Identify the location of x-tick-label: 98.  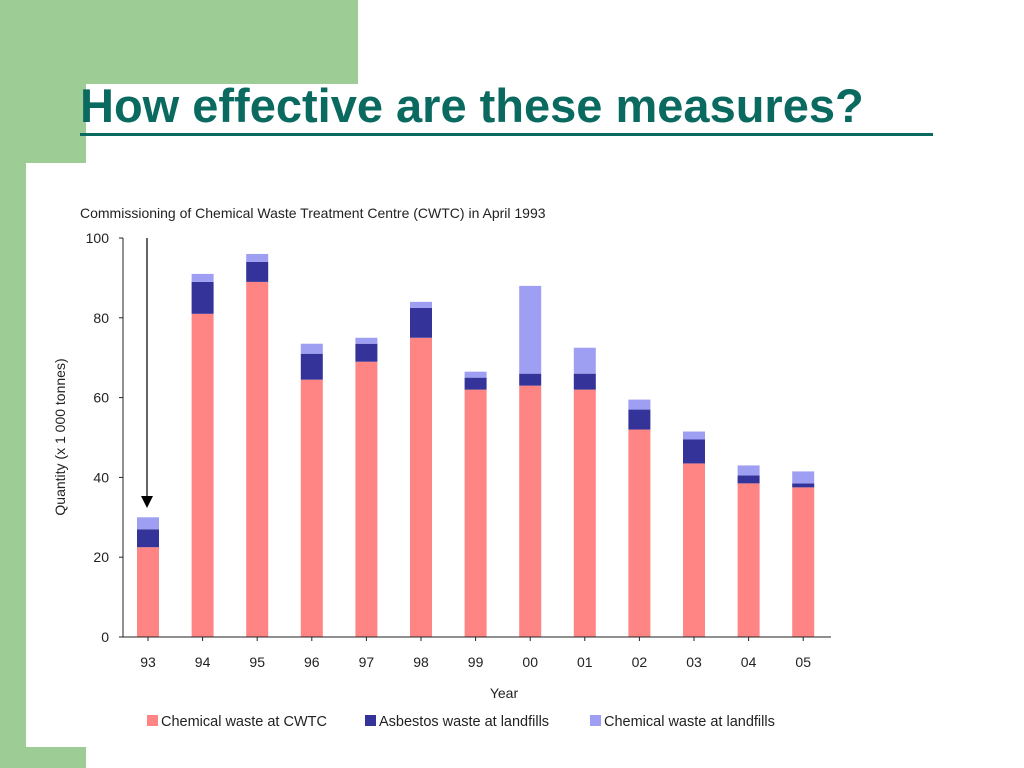
(421, 662).